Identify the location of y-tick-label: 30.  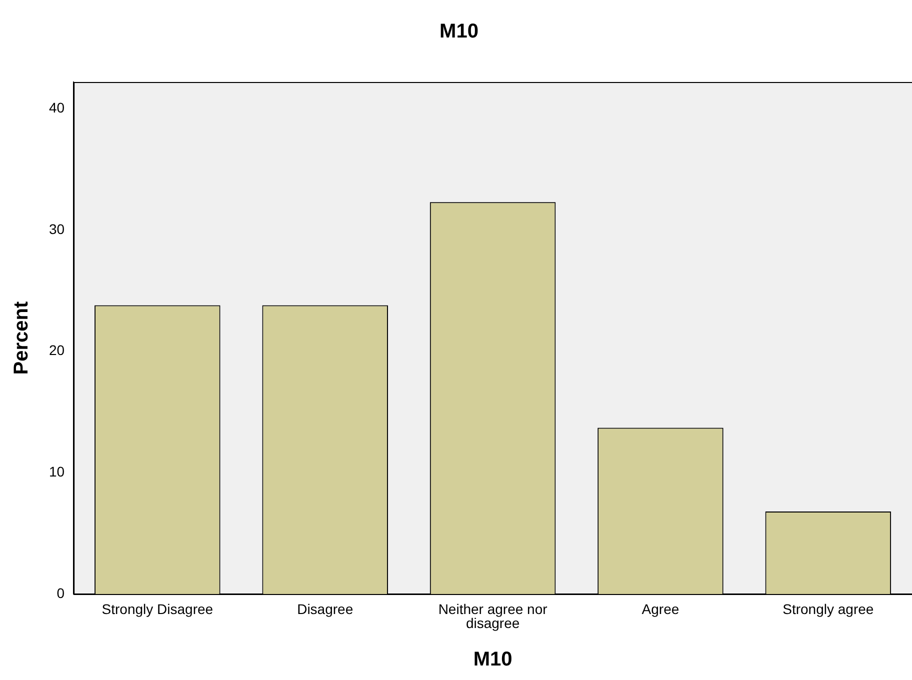
(56, 228).